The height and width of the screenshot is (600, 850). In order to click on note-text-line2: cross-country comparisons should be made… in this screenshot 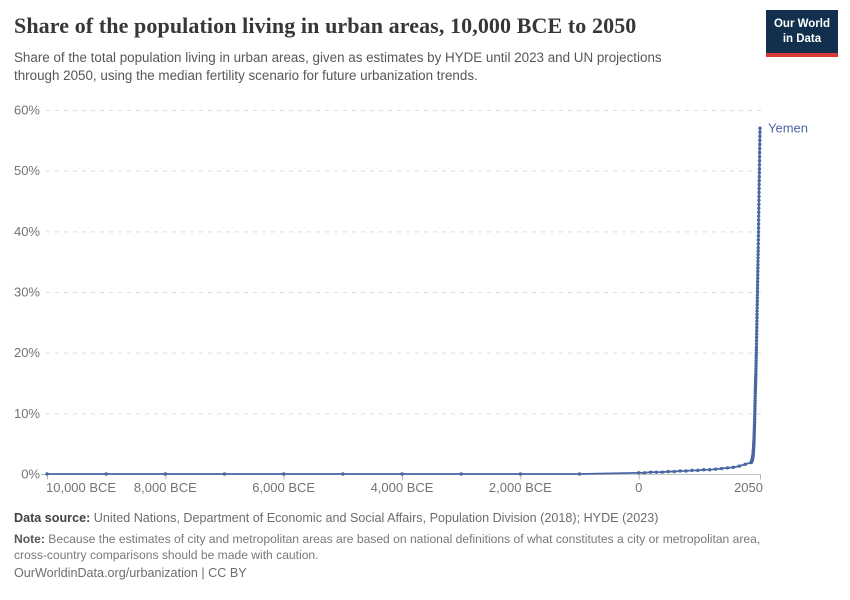, I will do `click(166, 555)`.